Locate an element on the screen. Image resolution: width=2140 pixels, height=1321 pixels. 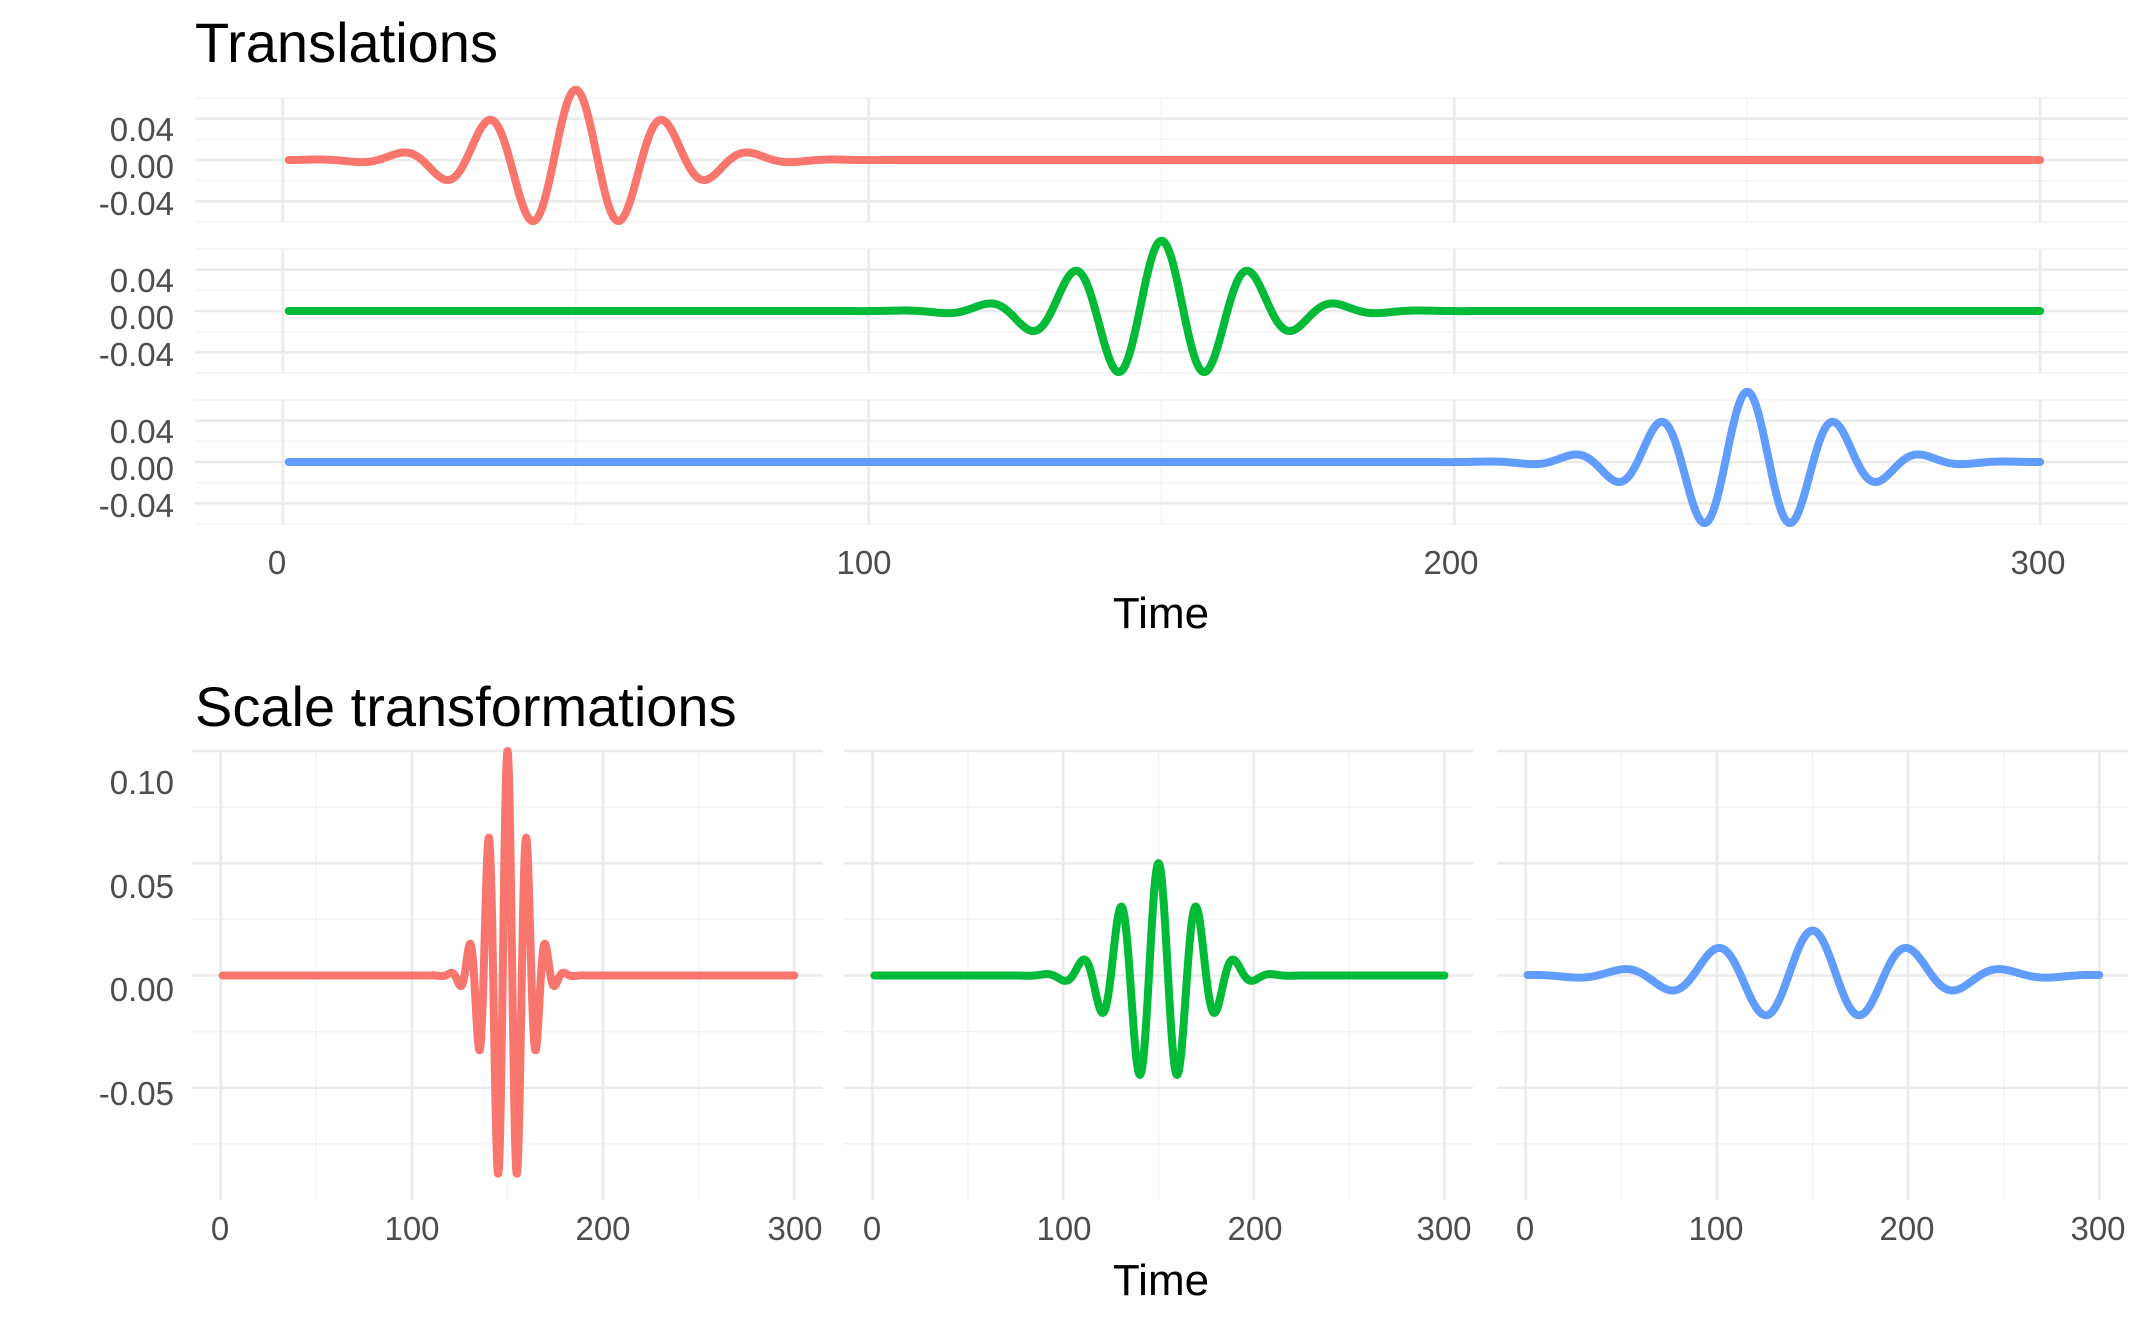
translations-panel-1: 0.04 0.00 -0.04 is located at coordinates (1113, 155).